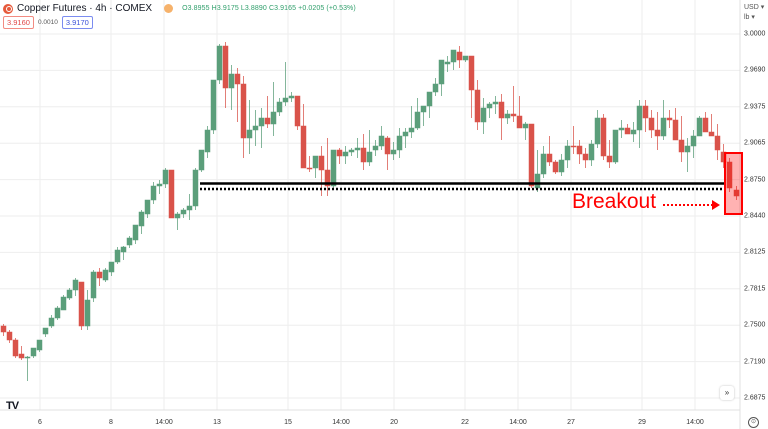 The image size is (768, 429). Describe the element at coordinates (727, 393) in the screenshot. I see `scroll-to-realtime-button: »` at that location.